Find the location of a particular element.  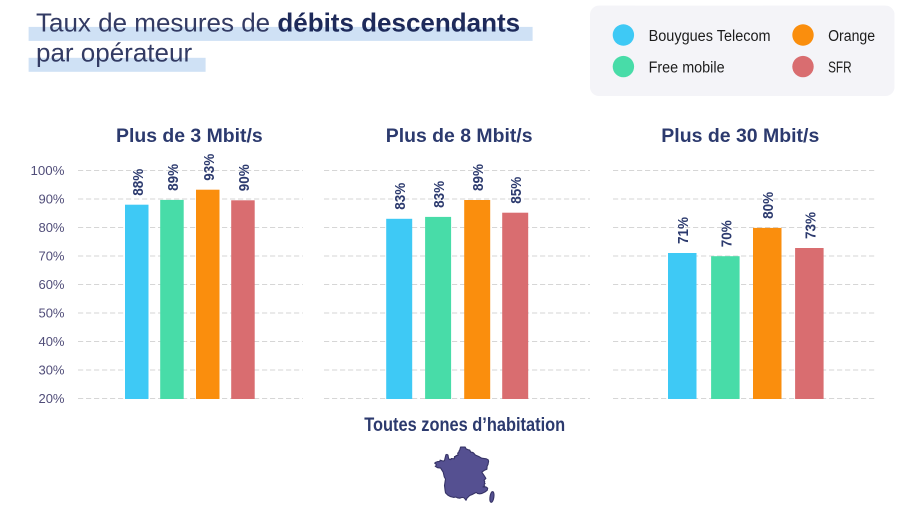

svg-text: 93% is located at coordinates (209, 167).